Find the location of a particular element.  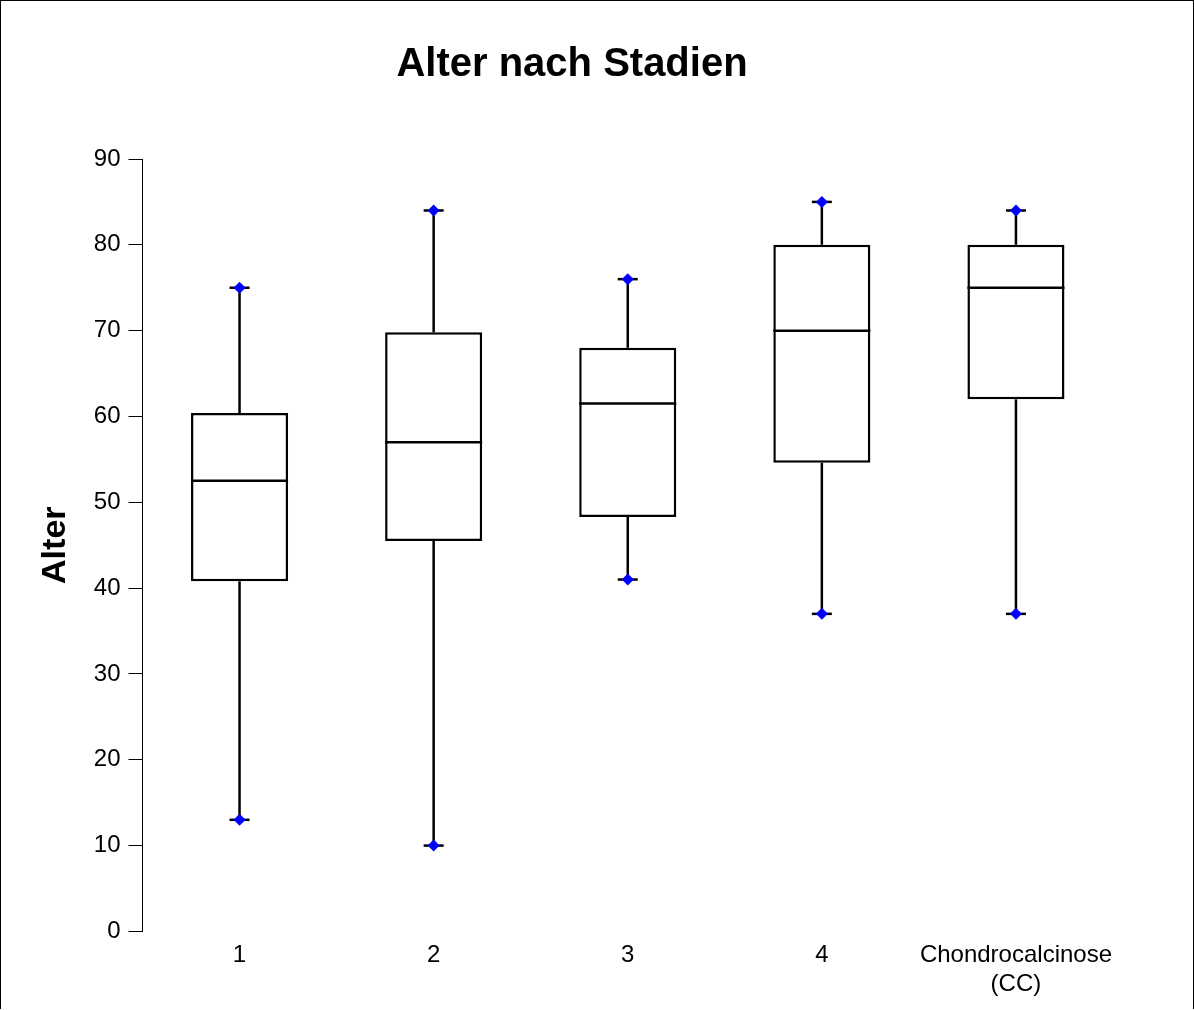

x-tick-label: 3 is located at coordinates (628, 954).